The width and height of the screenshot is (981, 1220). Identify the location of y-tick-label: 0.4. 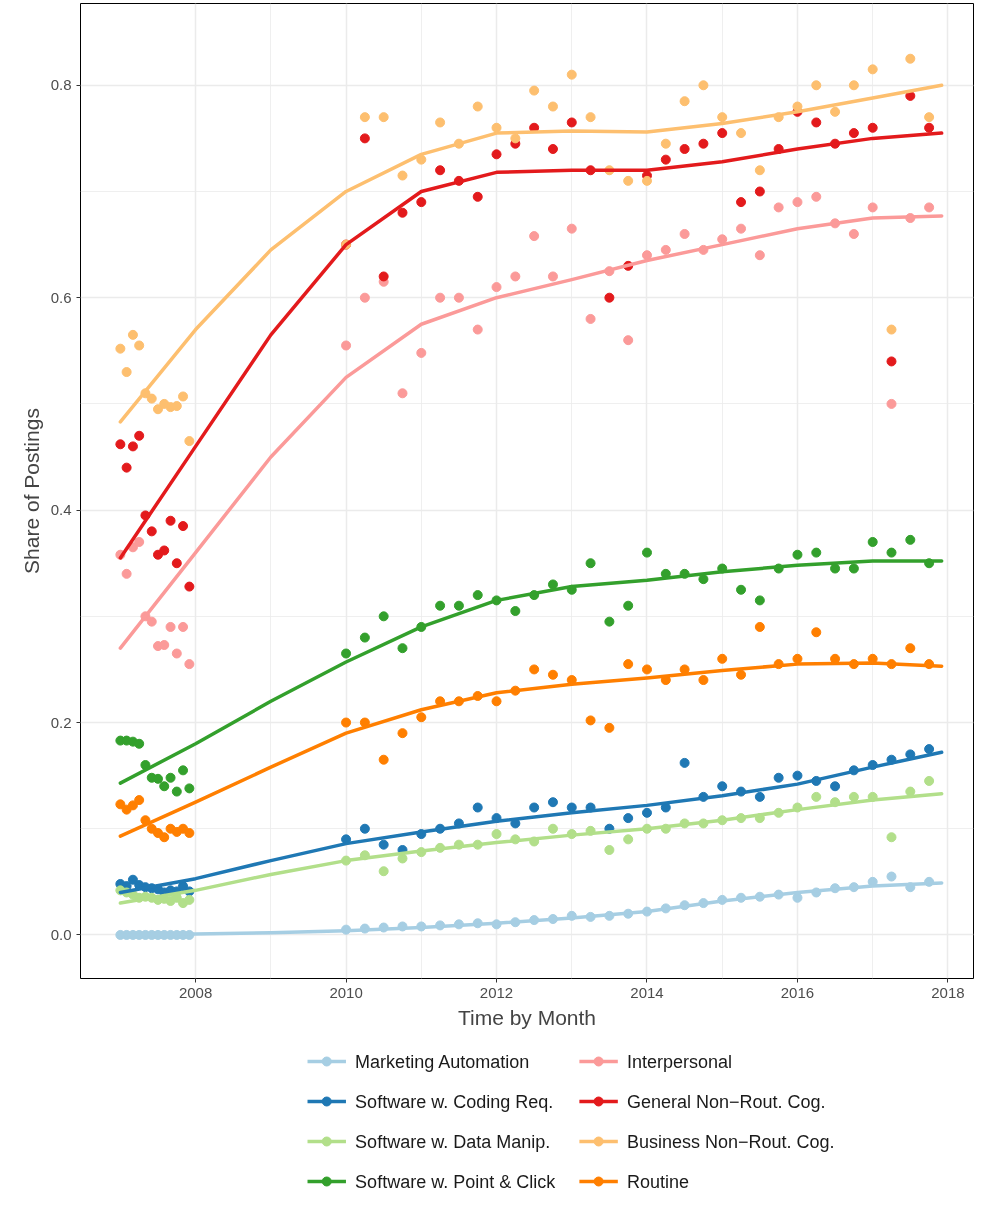
(61, 510).